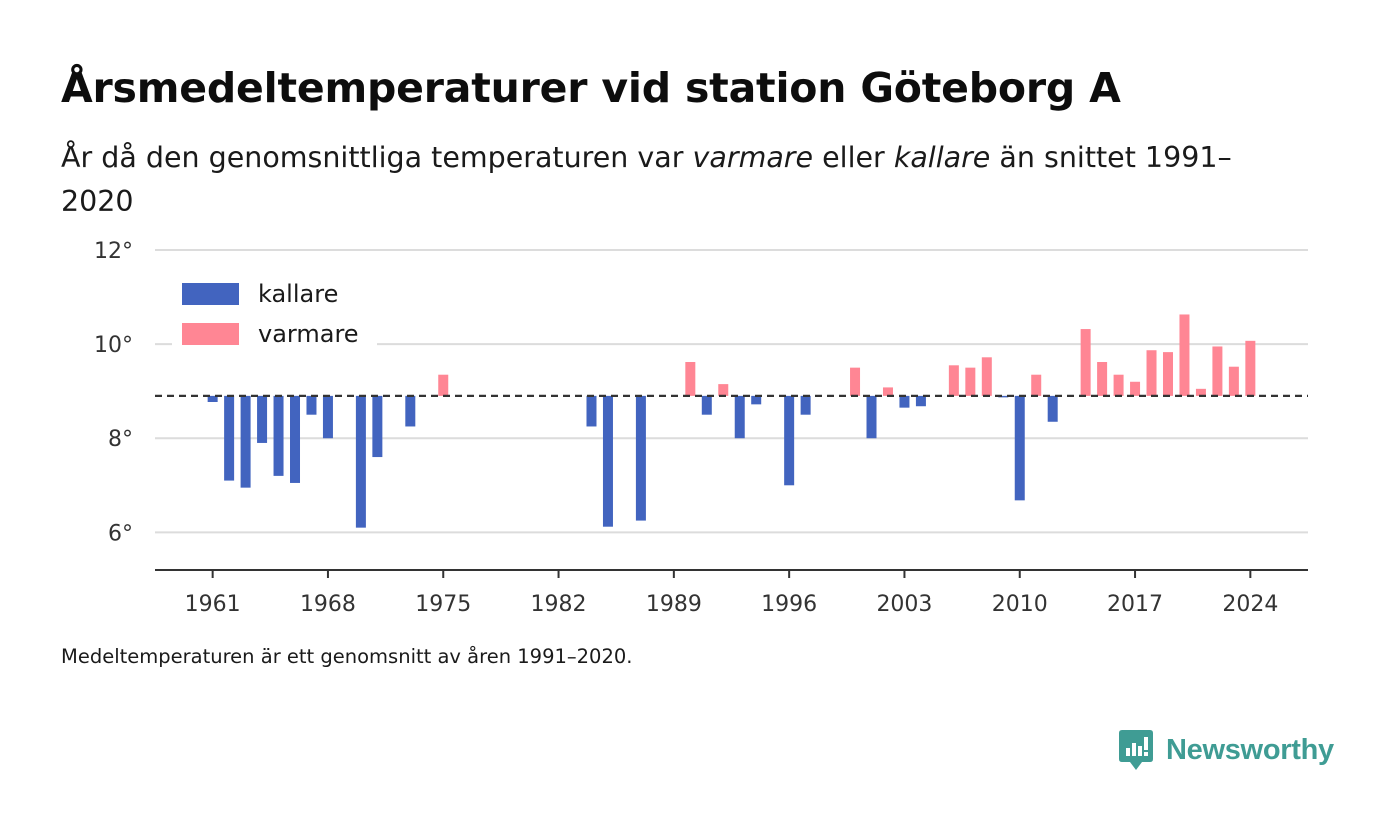  Describe the element at coordinates (559, 604) in the screenshot. I see `x-tick-label: 1982` at that location.